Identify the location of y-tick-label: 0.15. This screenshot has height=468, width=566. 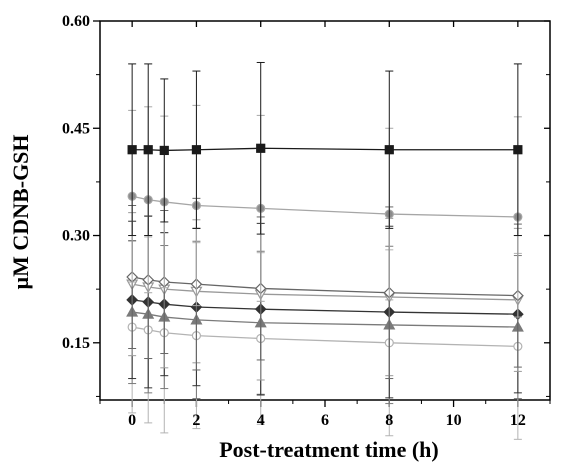
(76, 343).